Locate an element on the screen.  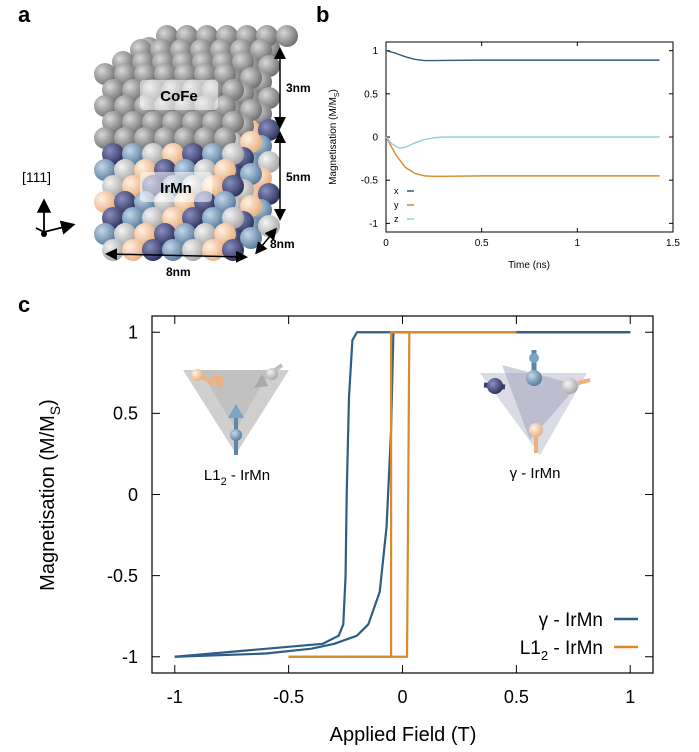
legend-label: L12 - IrMn is located at coordinates (561, 650).